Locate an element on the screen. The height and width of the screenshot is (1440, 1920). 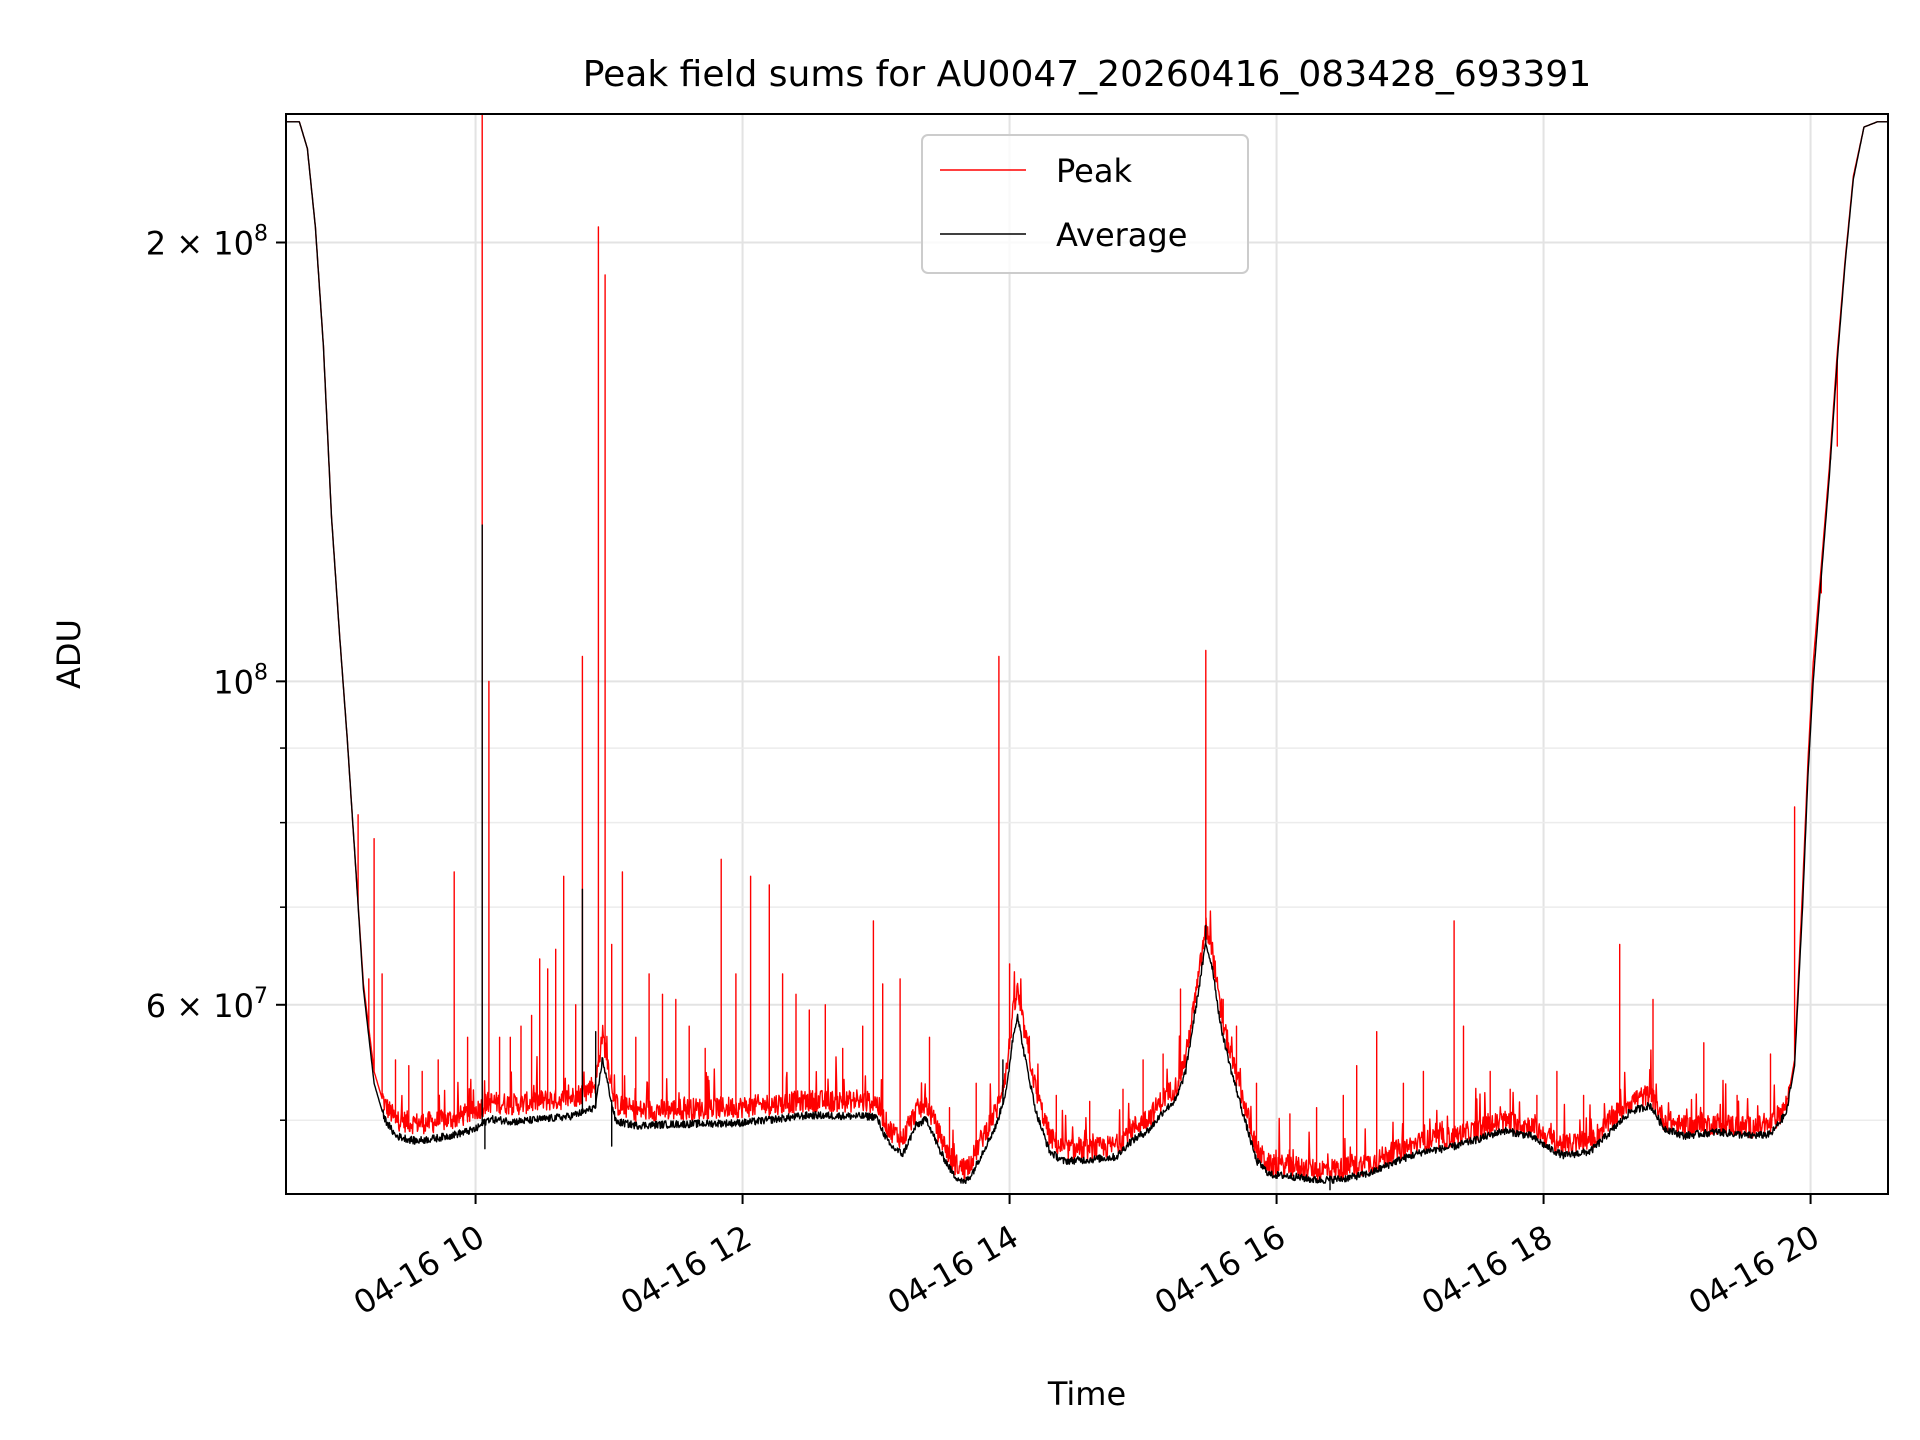
y-tick-label: 2 × 108 is located at coordinates (207, 241).